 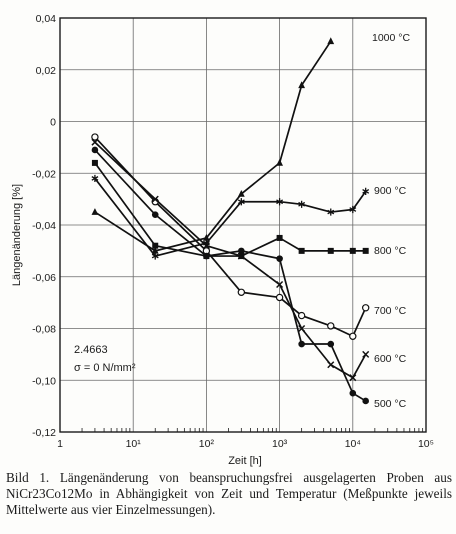 What do you see at coordinates (44, 174) in the screenshot?
I see `y-tick-label: -0,02` at bounding box center [44, 174].